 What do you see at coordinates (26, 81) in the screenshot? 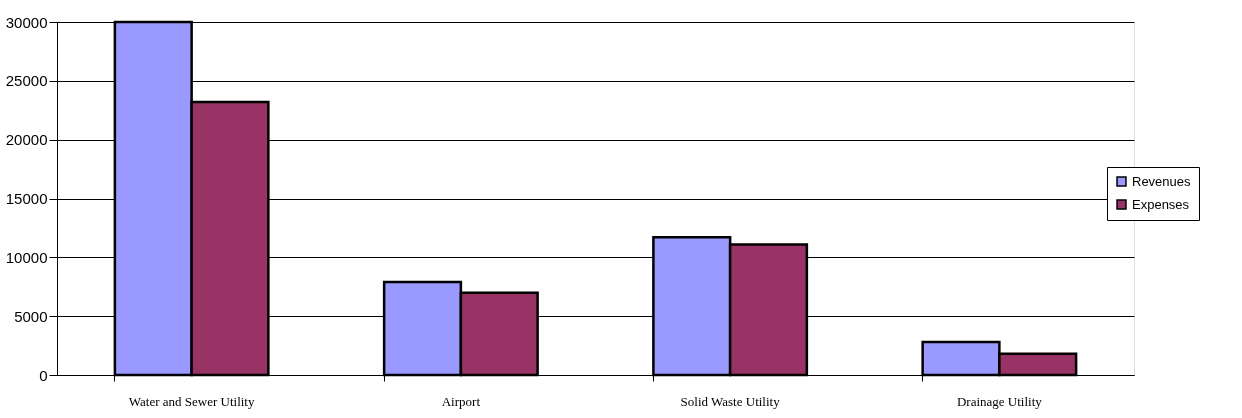
I see `y-tick-label: 25000` at bounding box center [26, 81].